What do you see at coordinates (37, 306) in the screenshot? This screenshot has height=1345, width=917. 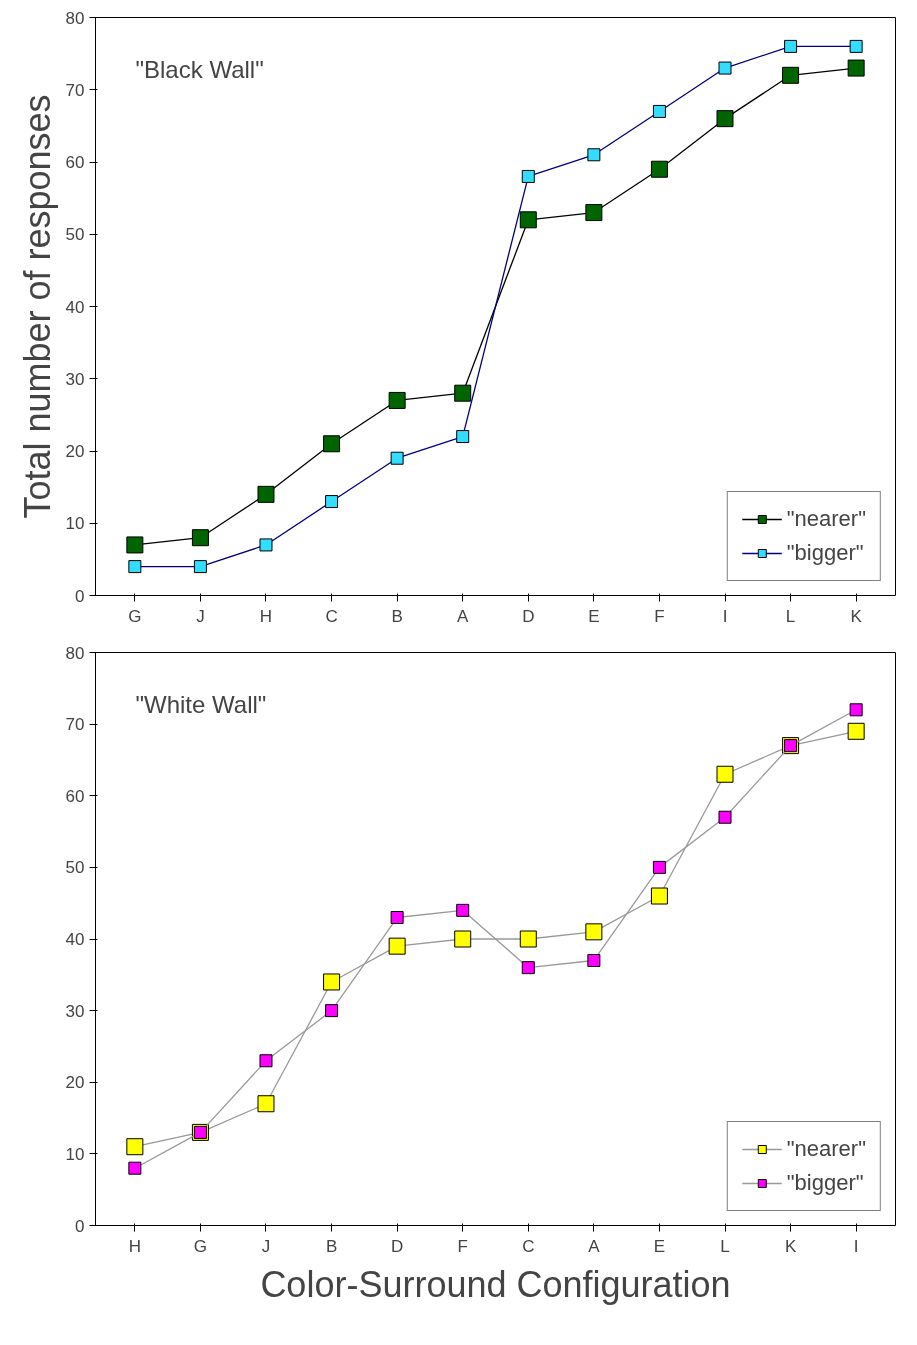 I see `y-axis-title: Total number of responses` at bounding box center [37, 306].